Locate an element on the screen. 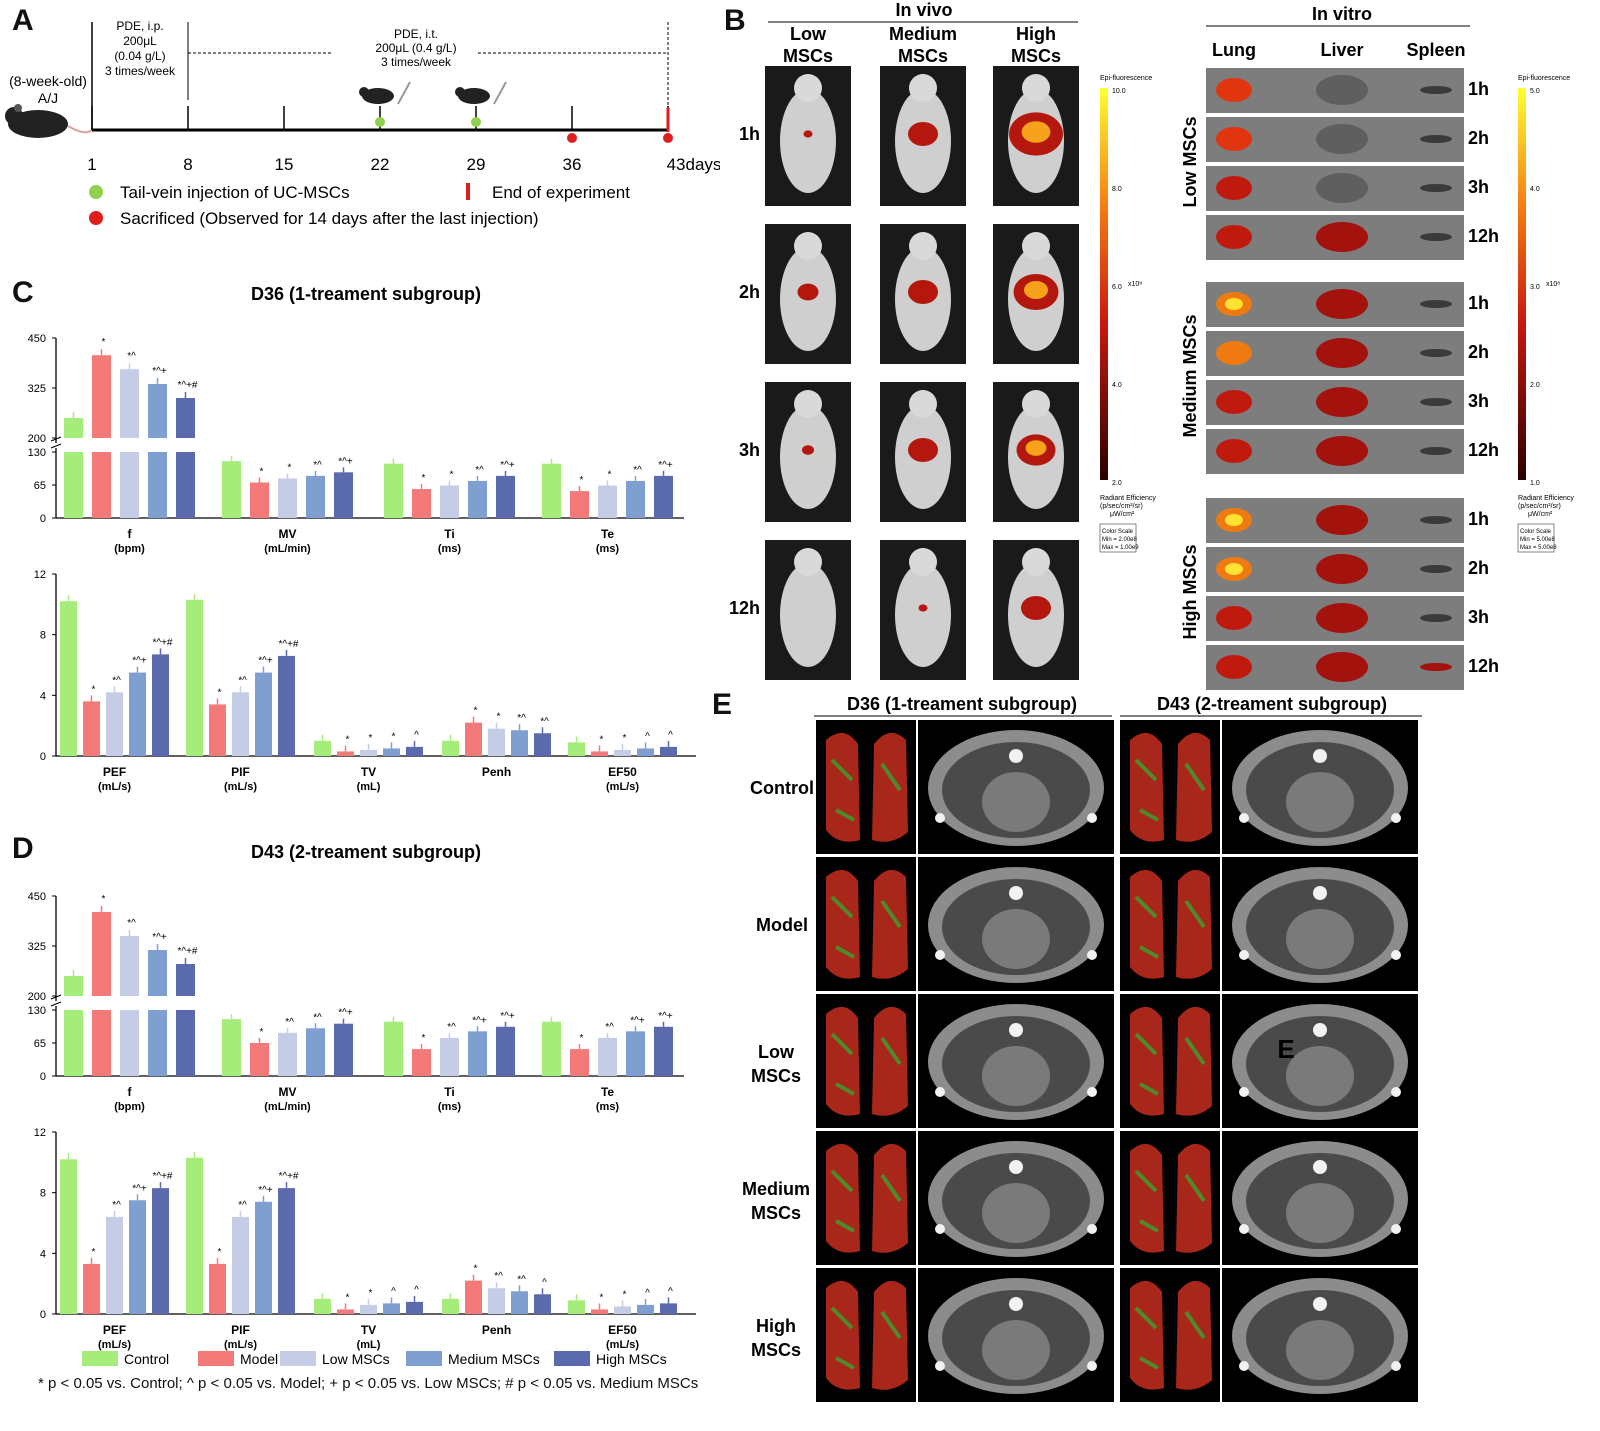  ct-row-label: Control is located at coordinates (782, 788).